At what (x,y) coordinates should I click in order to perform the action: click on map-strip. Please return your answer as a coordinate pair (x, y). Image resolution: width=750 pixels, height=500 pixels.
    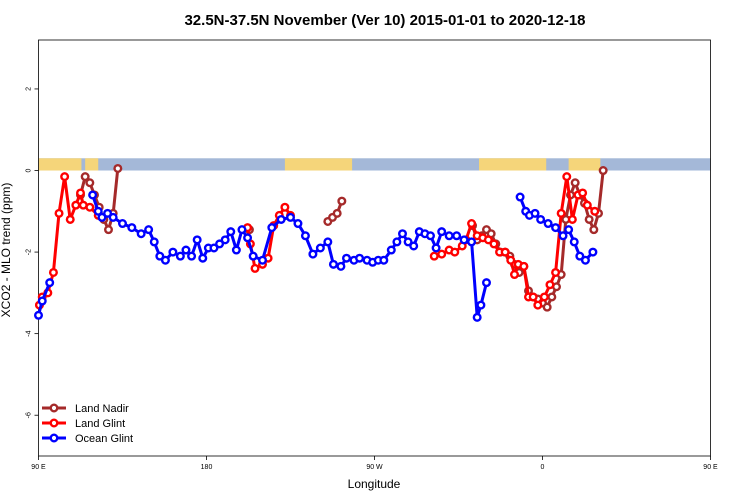
    Looking at the image, I should click on (374, 164).